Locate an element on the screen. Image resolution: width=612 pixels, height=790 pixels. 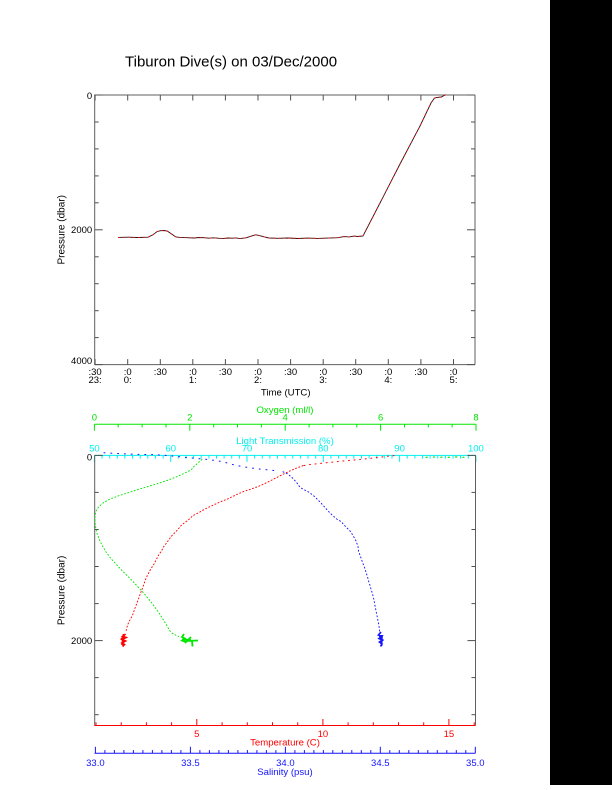
svg-text: 90 is located at coordinates (399, 448).